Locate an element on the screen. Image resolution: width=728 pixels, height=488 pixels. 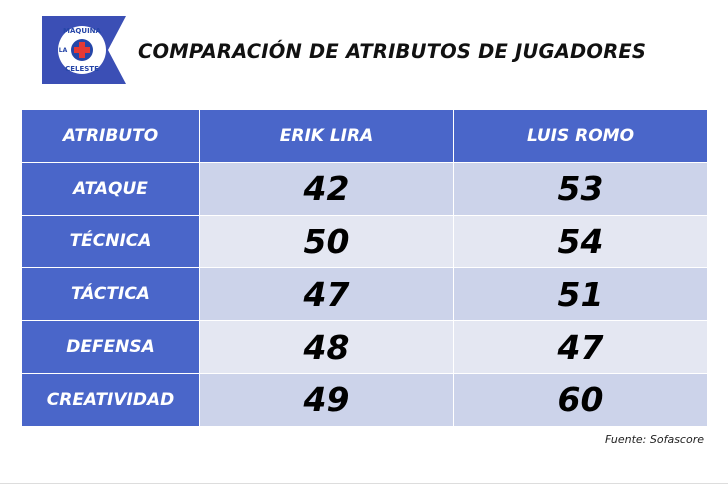
table-row: TÉCNICA 50 54 is located at coordinates (365, 242).